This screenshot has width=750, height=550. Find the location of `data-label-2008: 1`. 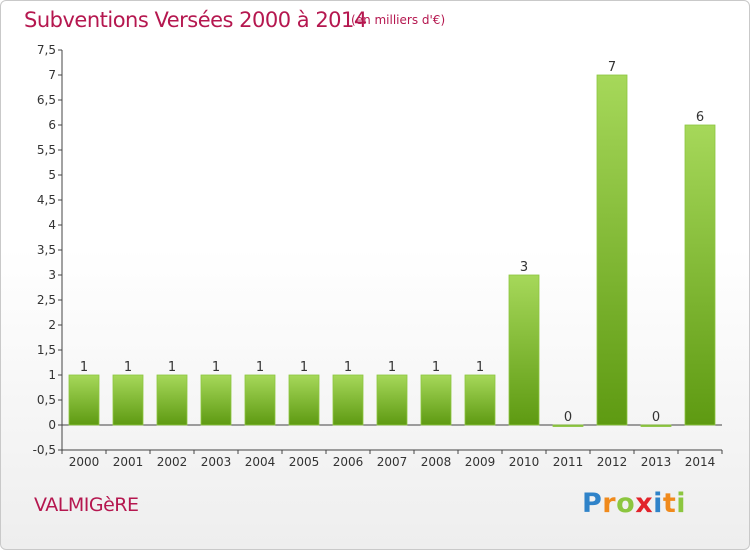

data-label-2008: 1 is located at coordinates (436, 367).